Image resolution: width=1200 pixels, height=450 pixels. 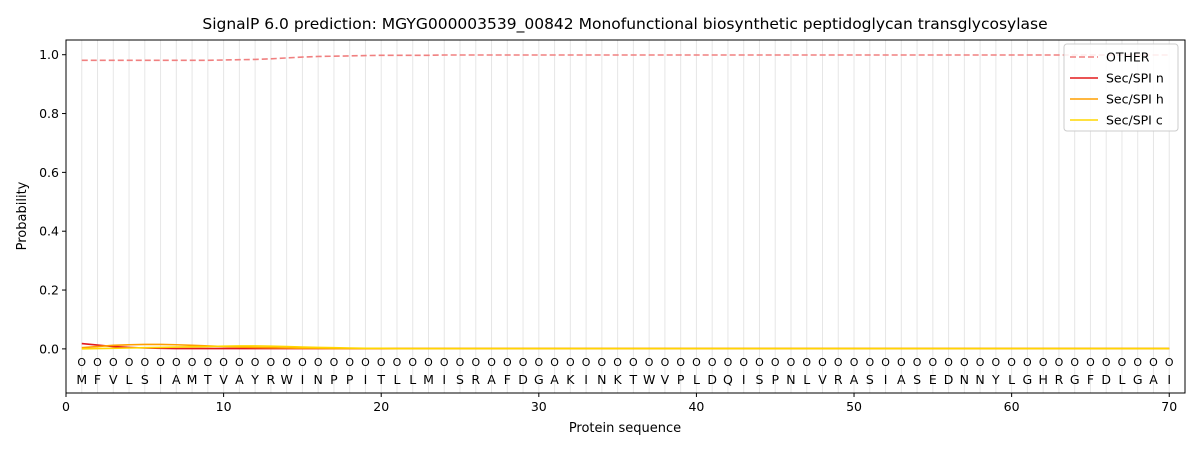 What do you see at coordinates (1134, 120) in the screenshot?
I see `legend-label: Sec/SPI c` at bounding box center [1134, 120].